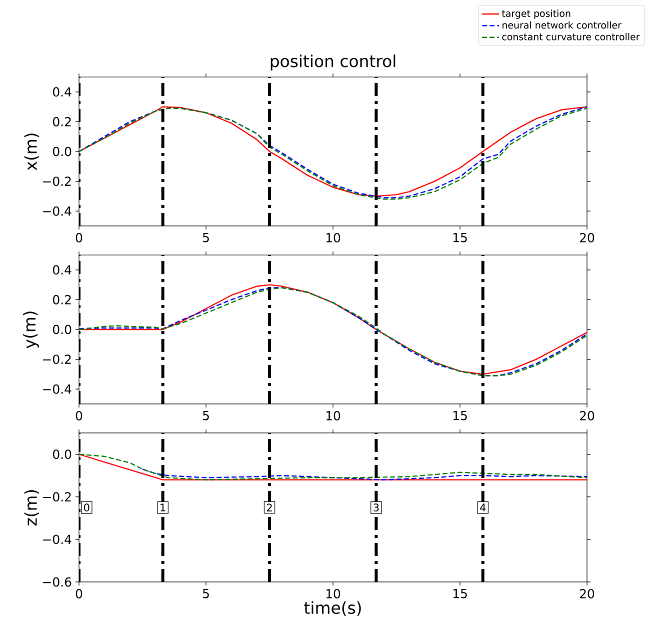 The width and height of the screenshot is (647, 628). I want to click on annotation: 3, so click(376, 508).